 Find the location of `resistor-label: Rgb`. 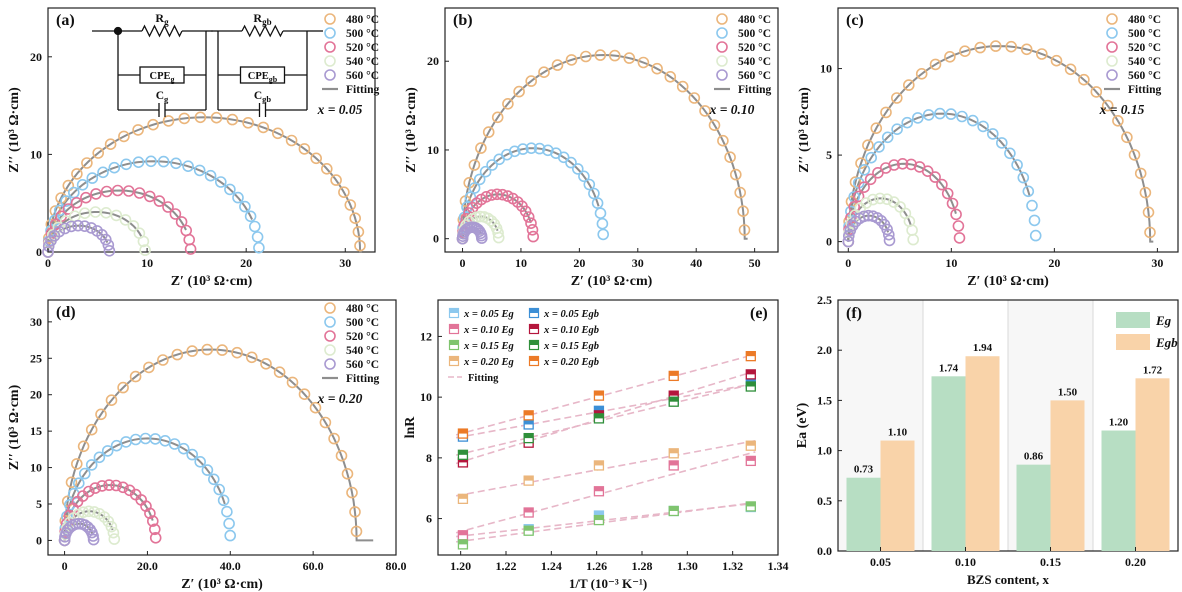

resistor-label: Rgb is located at coordinates (262, 19).